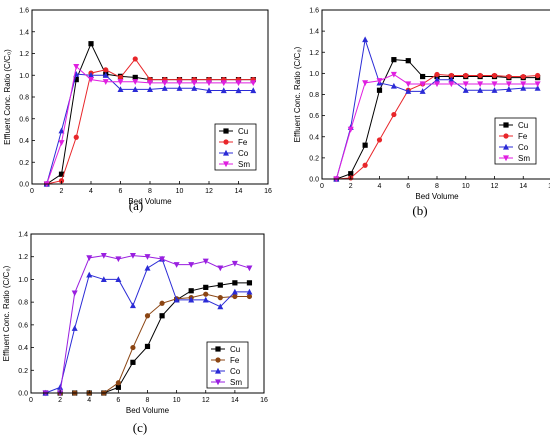 This screenshot has height=441, width=550. I want to click on y-tick-label: 1.6, so click(24, 11).